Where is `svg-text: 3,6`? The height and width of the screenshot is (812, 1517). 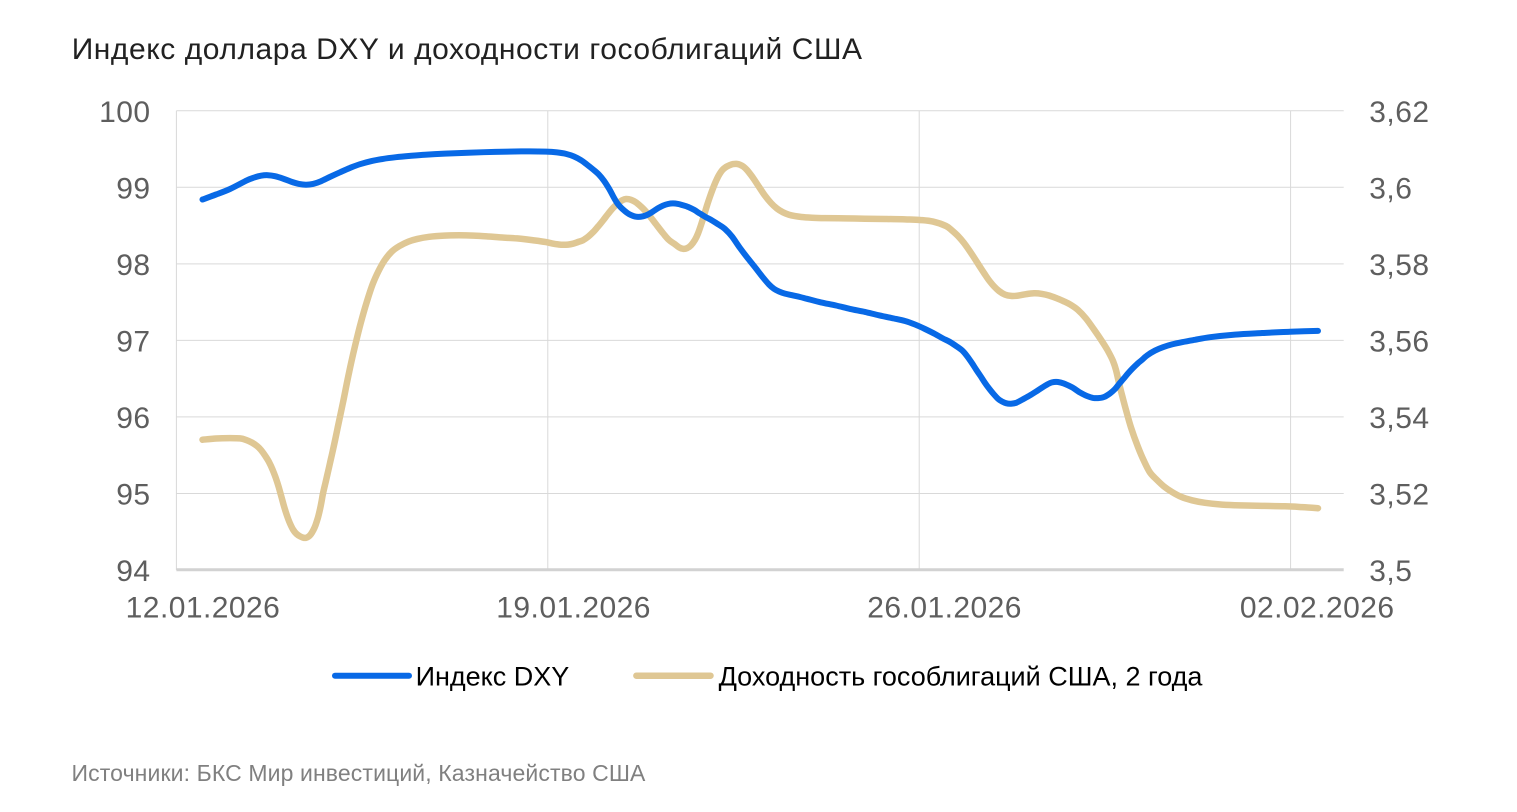
svg-text: 3,6 is located at coordinates (1390, 188).